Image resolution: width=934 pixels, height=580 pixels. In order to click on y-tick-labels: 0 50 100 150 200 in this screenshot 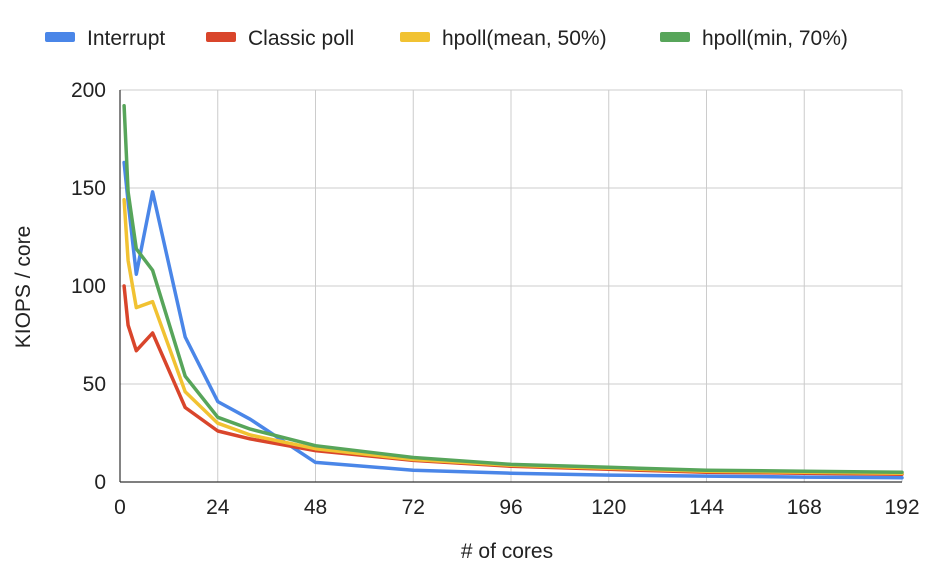, I will do `click(88, 286)`.